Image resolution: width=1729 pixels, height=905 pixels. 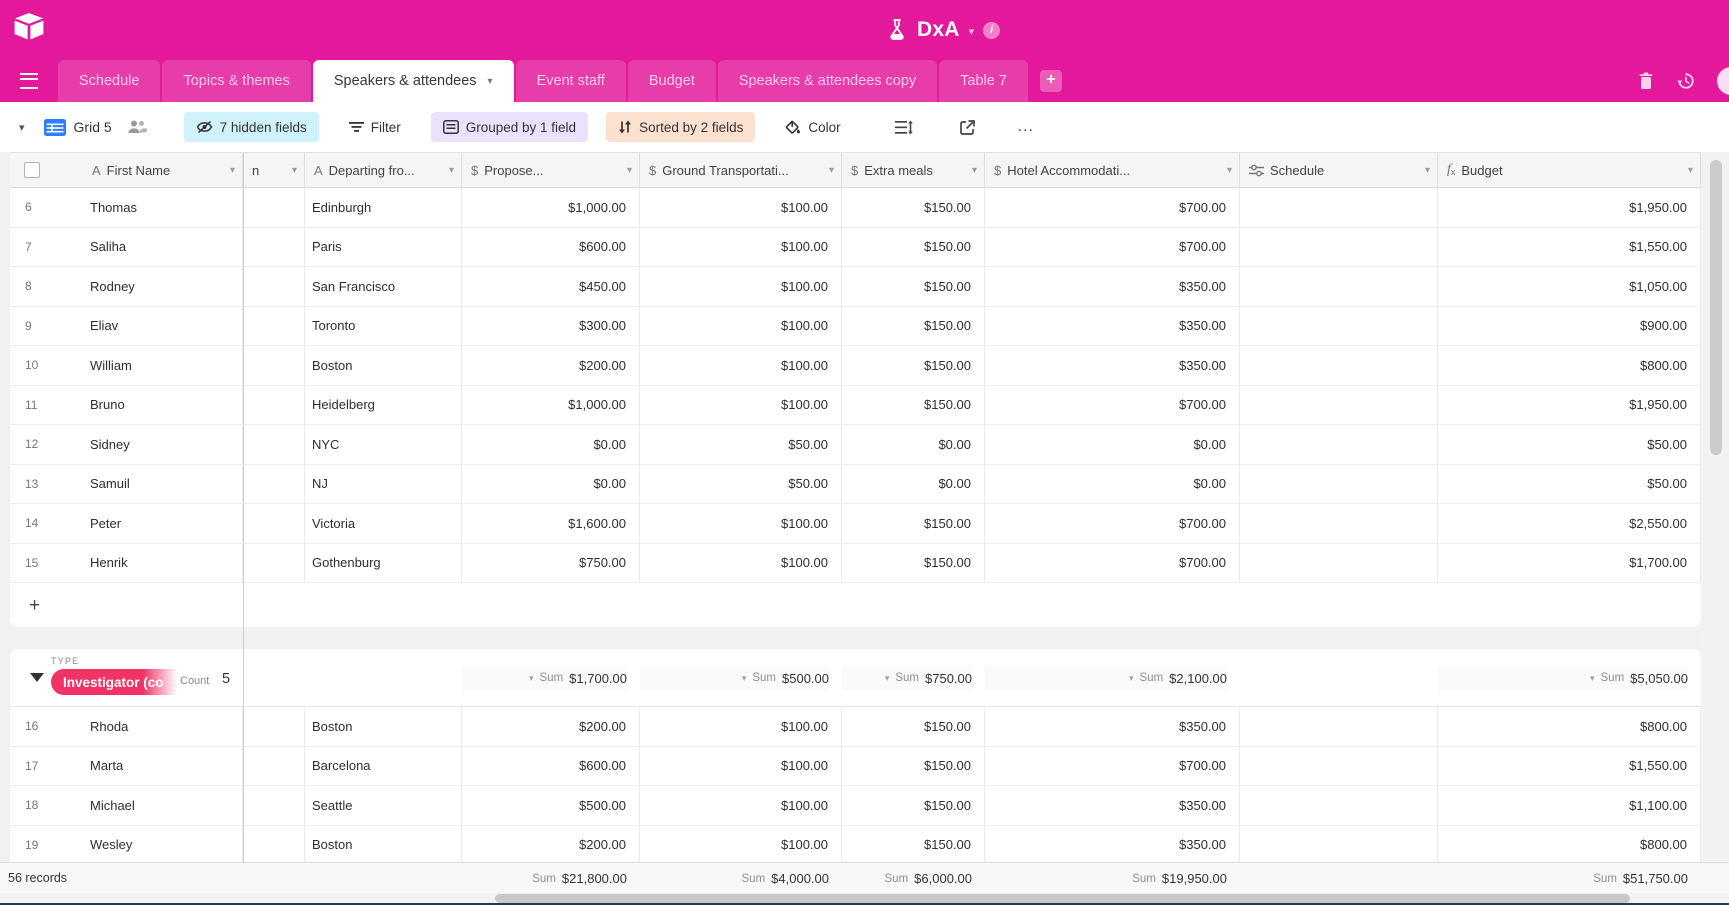 I want to click on column-header-departing: A Departing fro... ▾, so click(x=383, y=170).